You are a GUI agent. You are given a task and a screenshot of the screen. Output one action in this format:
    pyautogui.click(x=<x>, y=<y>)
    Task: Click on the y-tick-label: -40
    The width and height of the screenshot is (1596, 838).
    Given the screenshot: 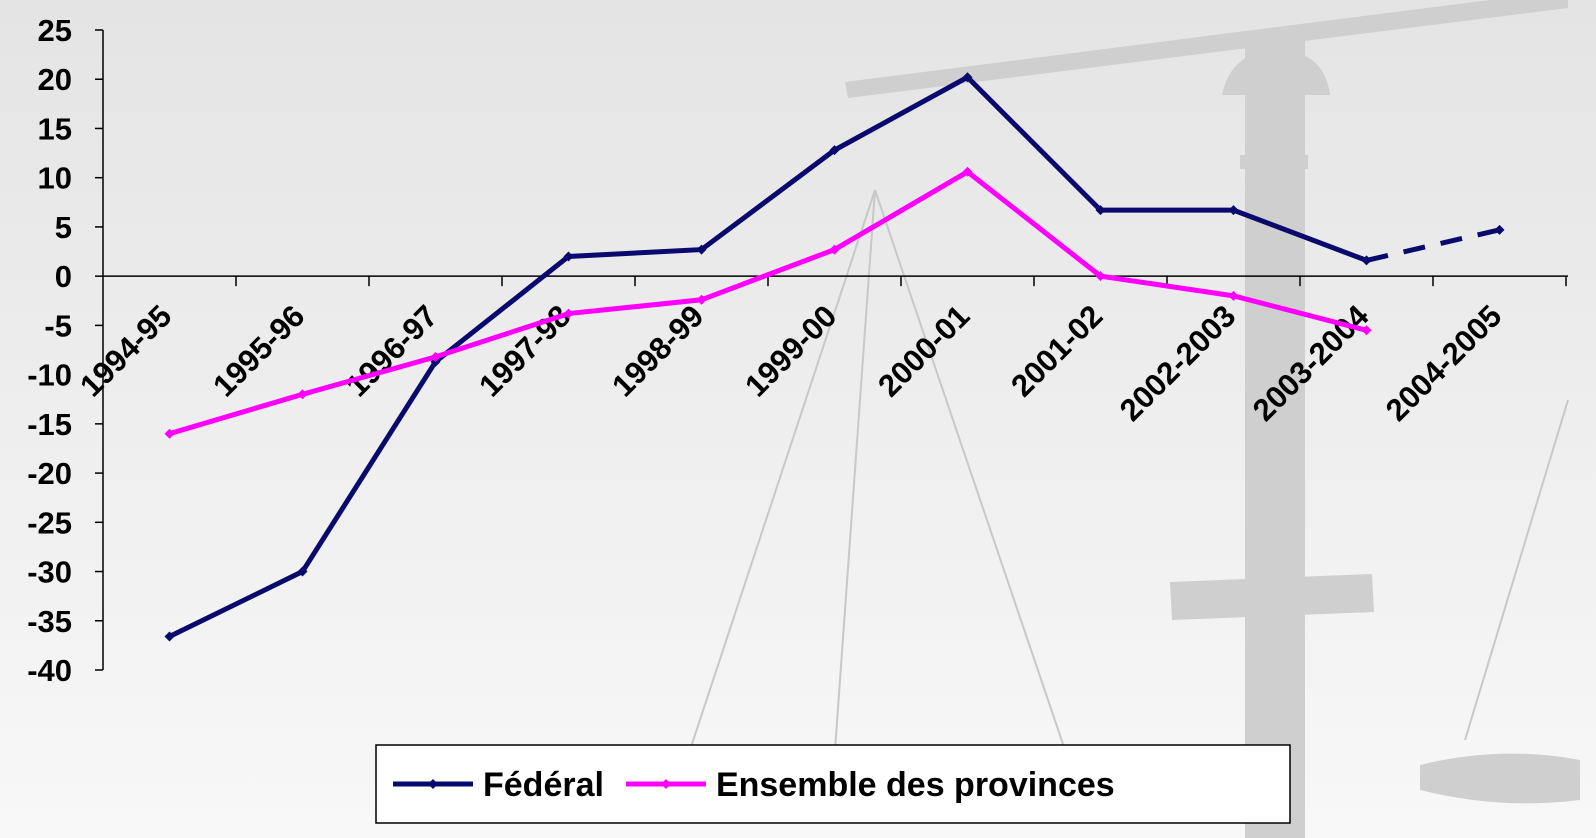 What is the action you would take?
    pyautogui.click(x=49, y=670)
    